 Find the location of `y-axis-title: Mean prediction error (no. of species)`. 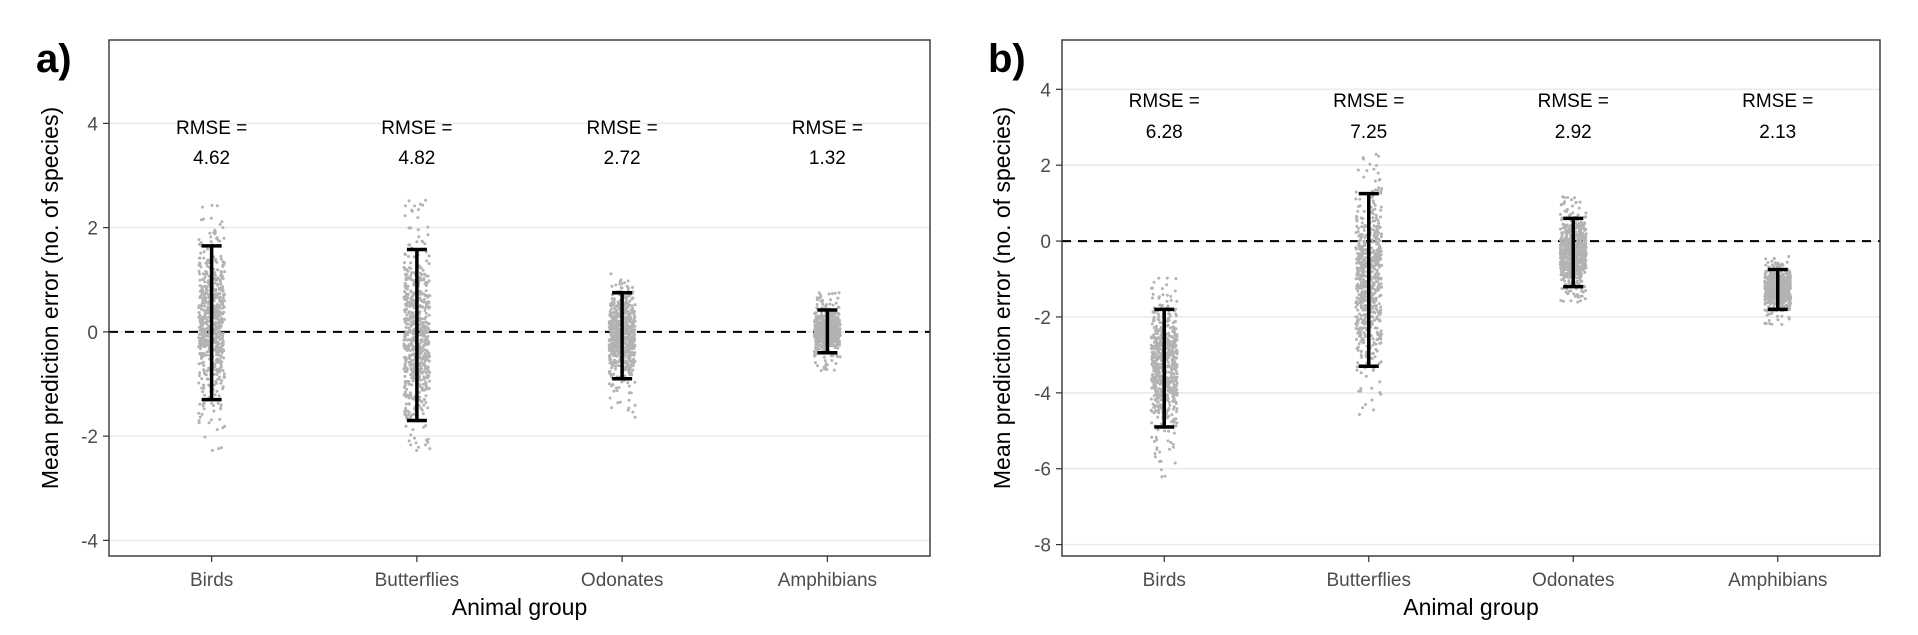

y-axis-title: Mean prediction error (no. of species) is located at coordinates (50, 298).